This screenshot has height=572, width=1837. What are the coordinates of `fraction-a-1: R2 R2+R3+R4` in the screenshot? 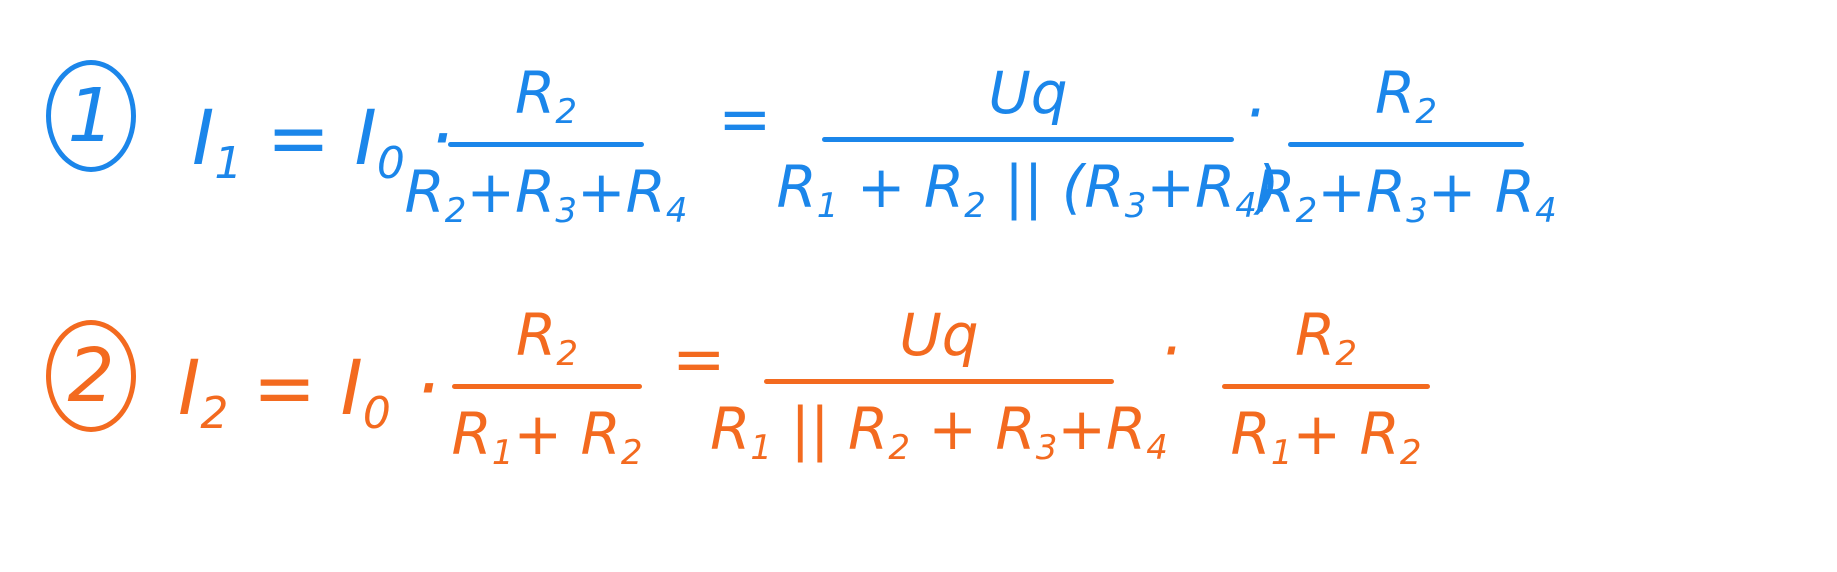 It's located at (545, 145).